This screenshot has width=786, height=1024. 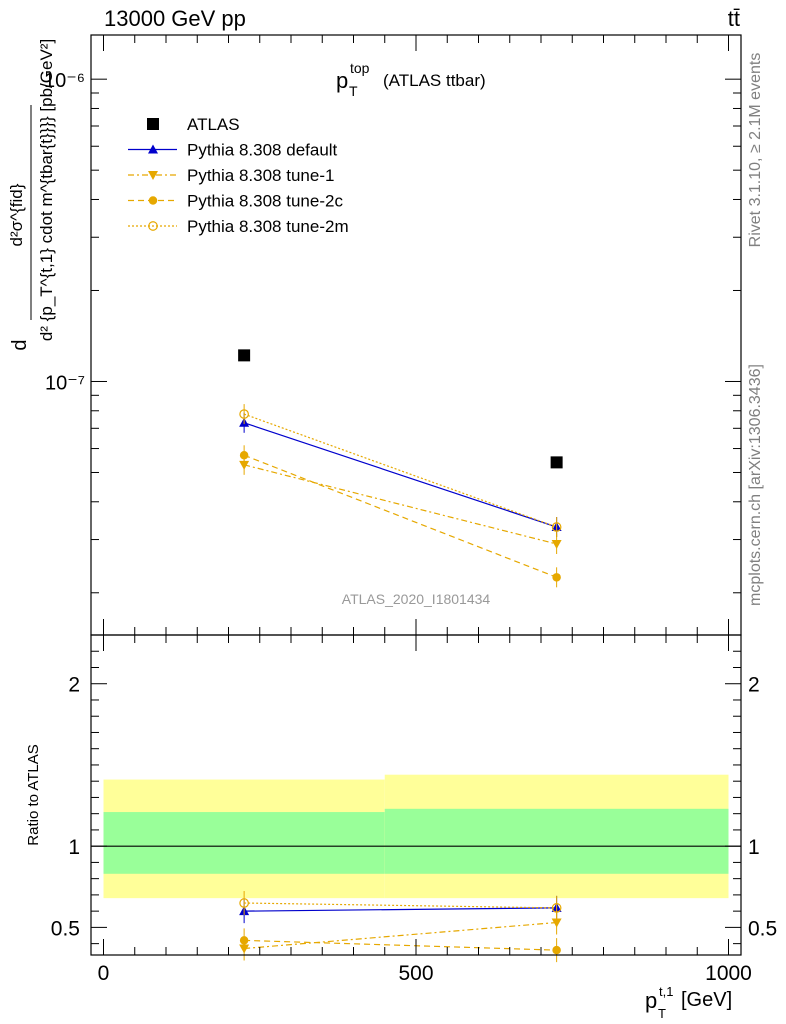 I want to click on legend-label: Pythia 8.308 default, so click(x=262, y=150).